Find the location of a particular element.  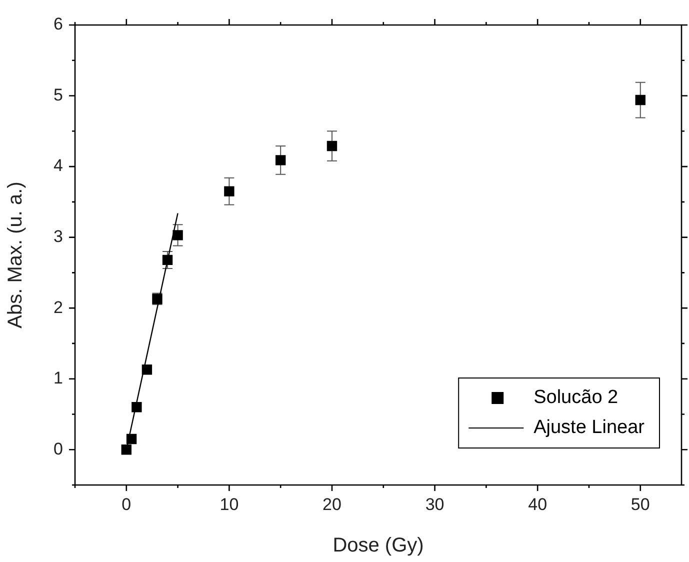

y-tick-label: 3 is located at coordinates (58, 236).